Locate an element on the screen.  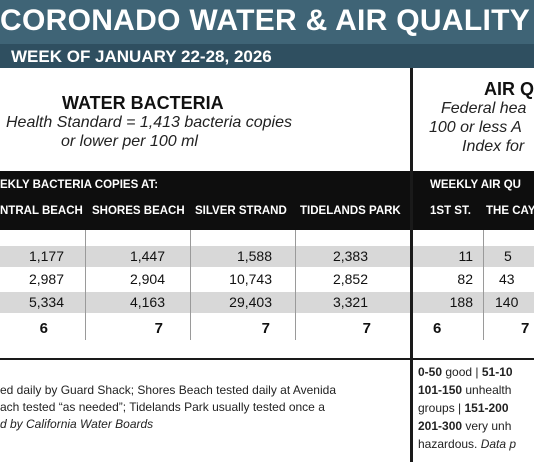
water-footnote-source: d by California Water Boards is located at coordinates (77, 424).